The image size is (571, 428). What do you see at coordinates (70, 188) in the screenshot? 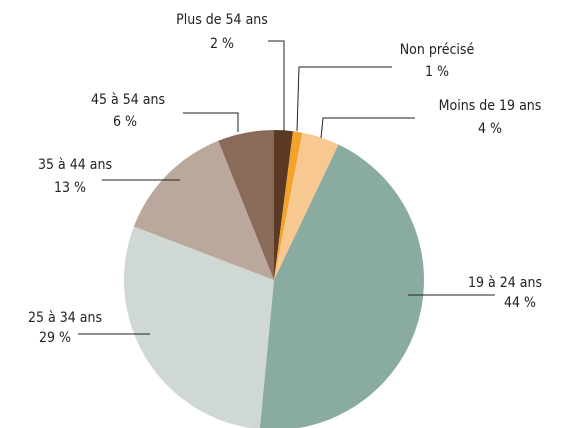
I see `slice-value-label: 13 %` at bounding box center [70, 188].